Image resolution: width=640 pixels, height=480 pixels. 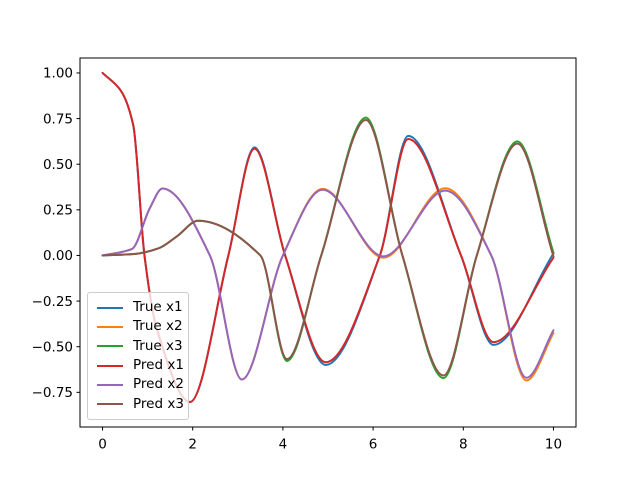 I want to click on y-tick-label: 0.50, so click(x=58, y=165).